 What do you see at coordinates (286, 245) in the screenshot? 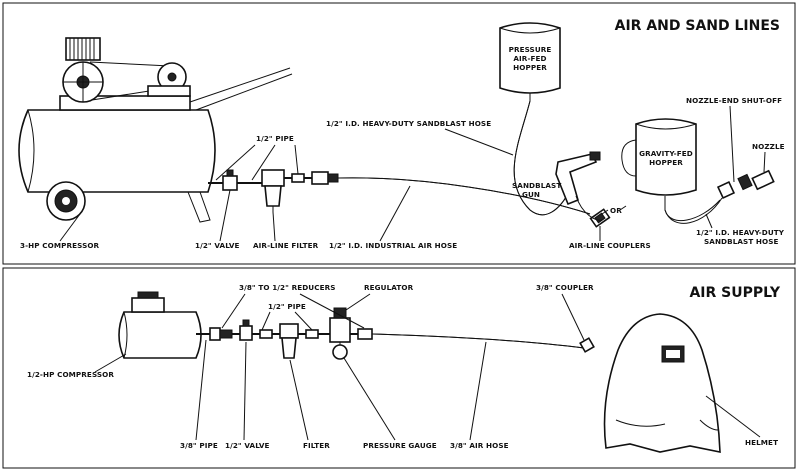
I see `label-airline-filter: AIR-LINE FILTER` at bounding box center [286, 245].